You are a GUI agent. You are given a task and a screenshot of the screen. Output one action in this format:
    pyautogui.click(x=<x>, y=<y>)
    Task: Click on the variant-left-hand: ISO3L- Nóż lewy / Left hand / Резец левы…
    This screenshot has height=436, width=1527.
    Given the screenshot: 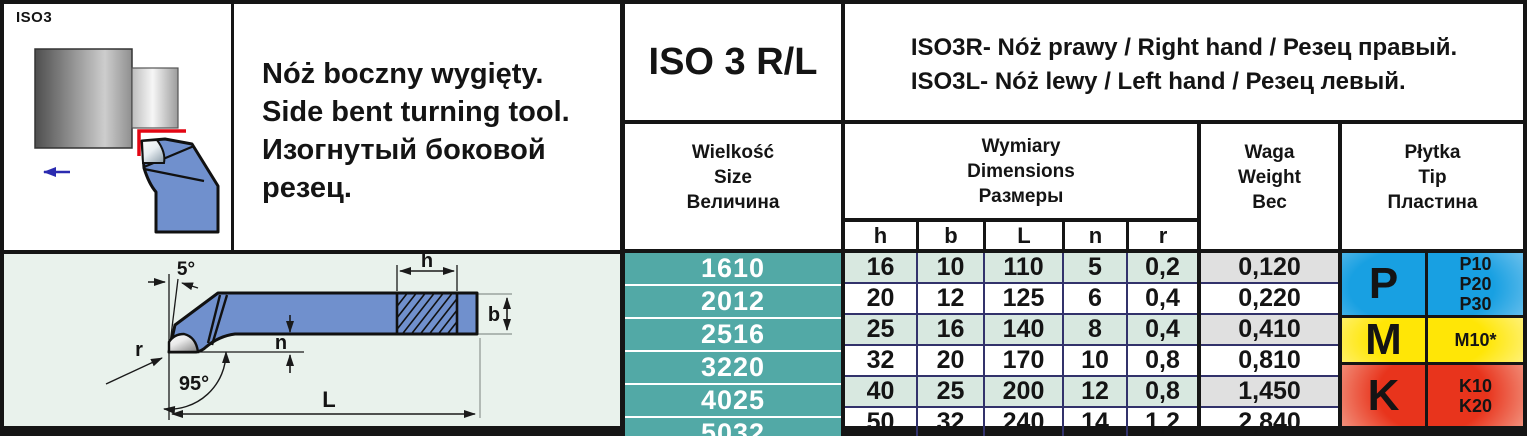 What is the action you would take?
    pyautogui.click(x=1158, y=81)
    